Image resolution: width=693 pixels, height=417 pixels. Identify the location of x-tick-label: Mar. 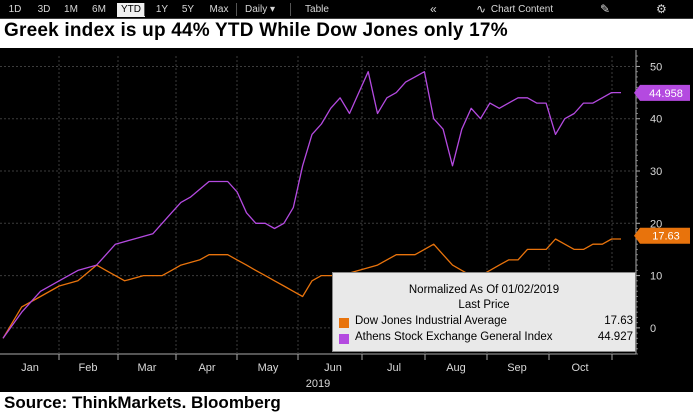
(147, 368).